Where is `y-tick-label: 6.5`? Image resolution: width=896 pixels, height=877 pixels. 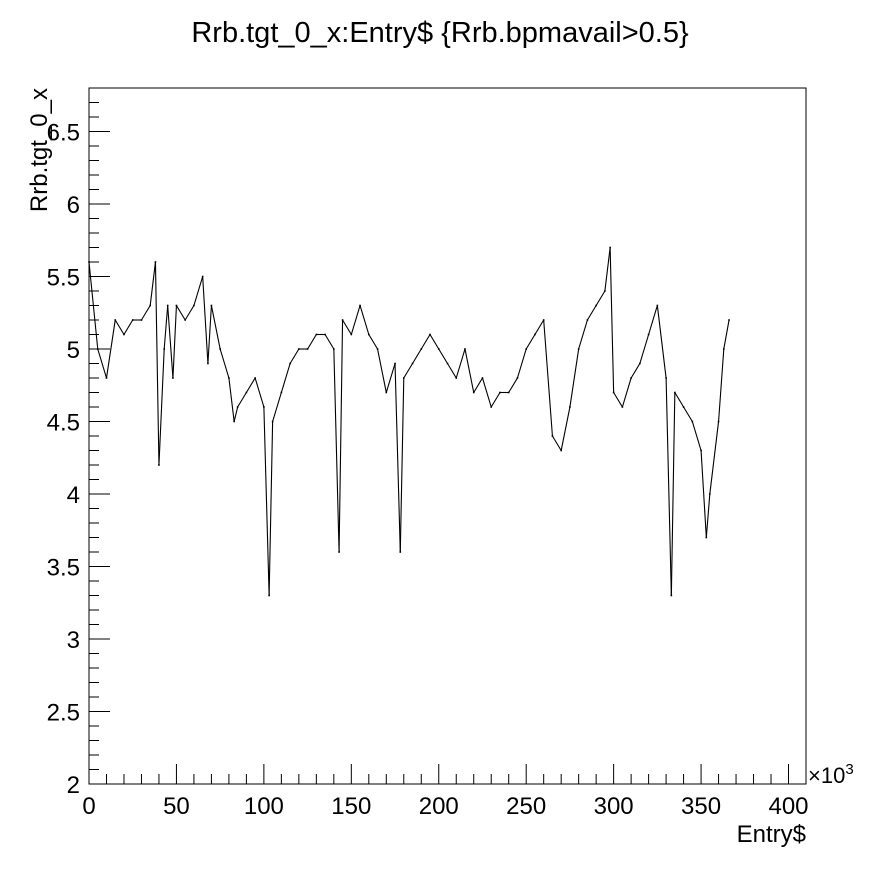
y-tick-label: 6.5 is located at coordinates (63, 133).